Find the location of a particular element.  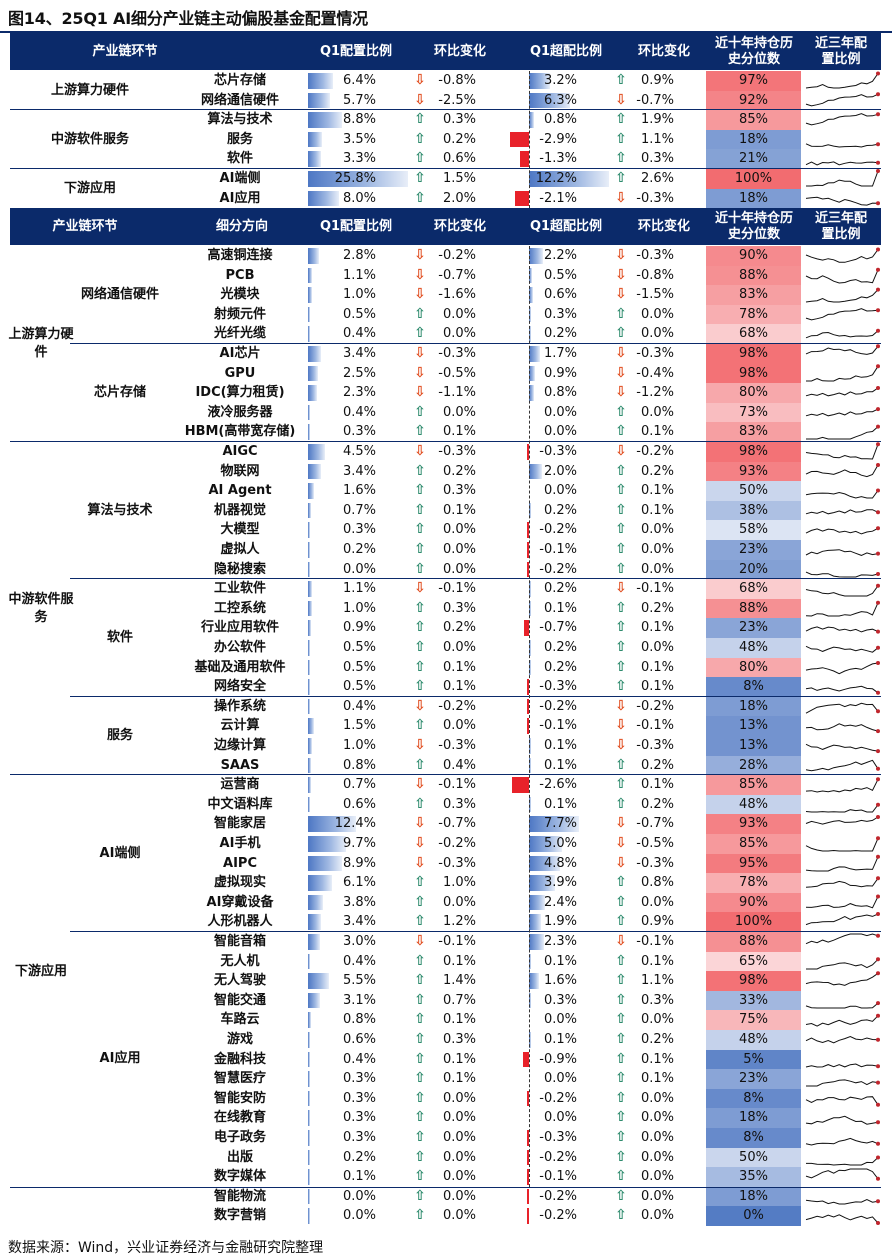

overweight-change-value: -0.3% is located at coordinates (655, 255).